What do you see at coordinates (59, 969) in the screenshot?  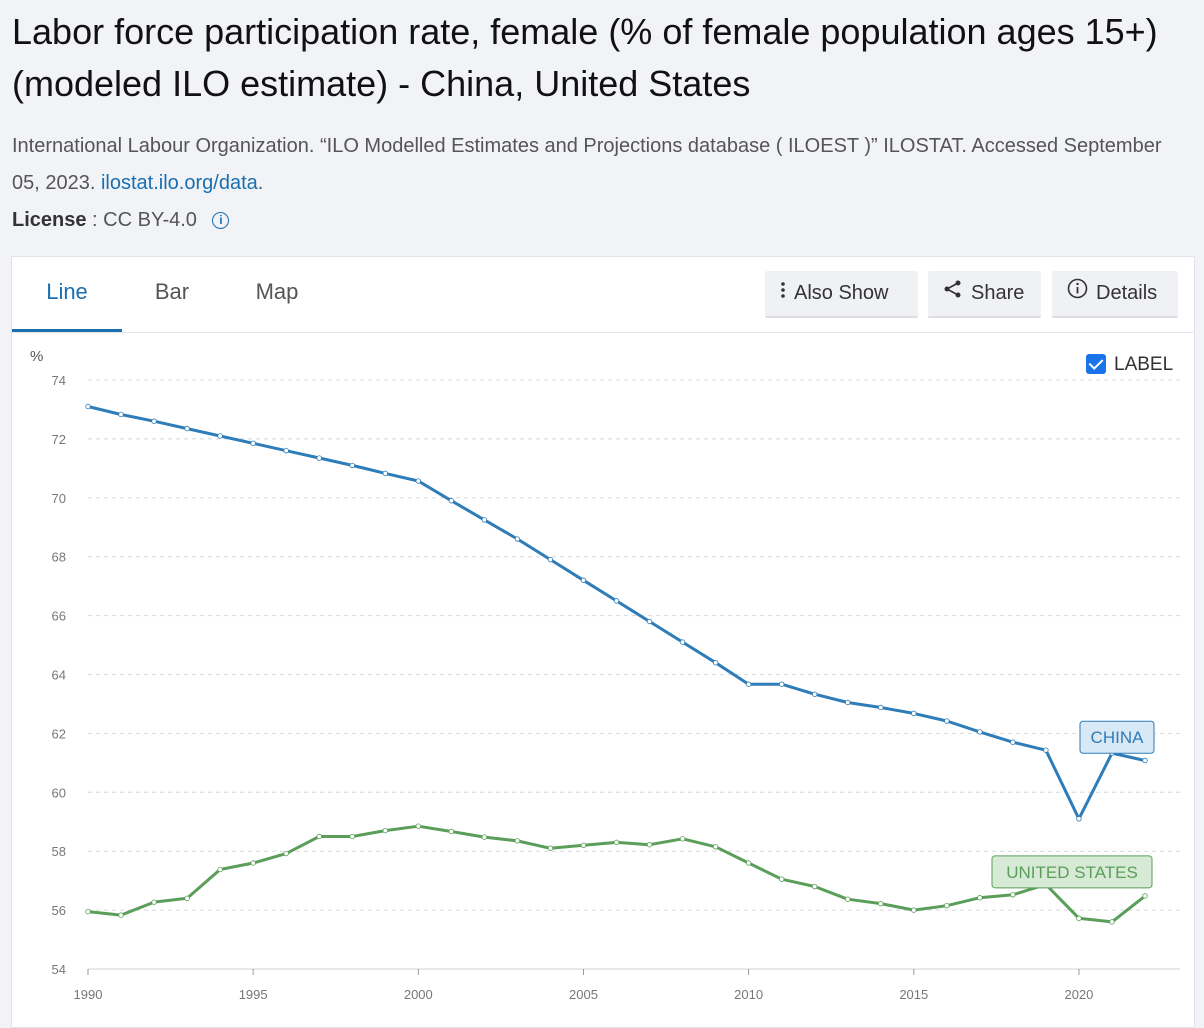 I see `y-tick-label: 54` at bounding box center [59, 969].